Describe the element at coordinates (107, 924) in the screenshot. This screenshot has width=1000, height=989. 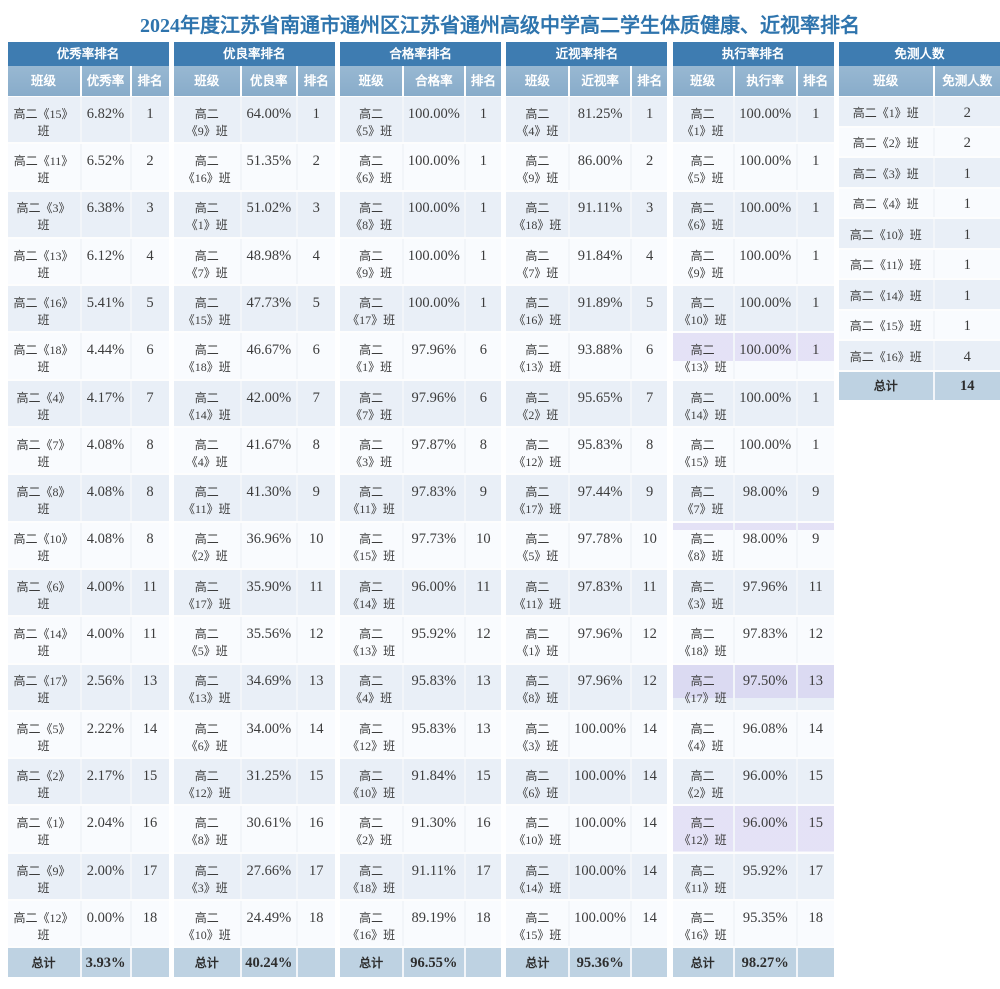
I see `value-cell: 0.00%` at that location.